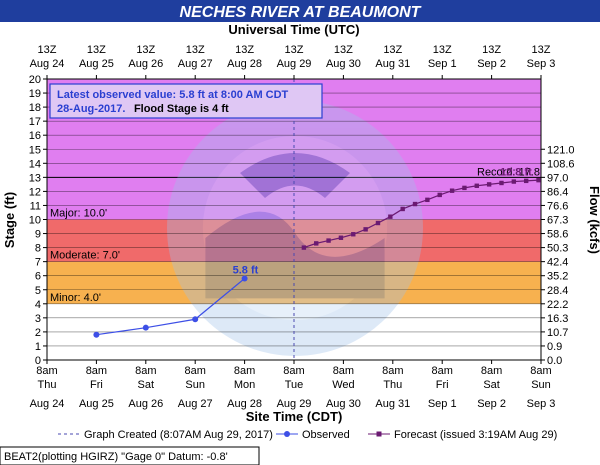 Image resolution: width=600 pixels, height=465 pixels. I want to click on y-tick-label: 5, so click(38, 291).